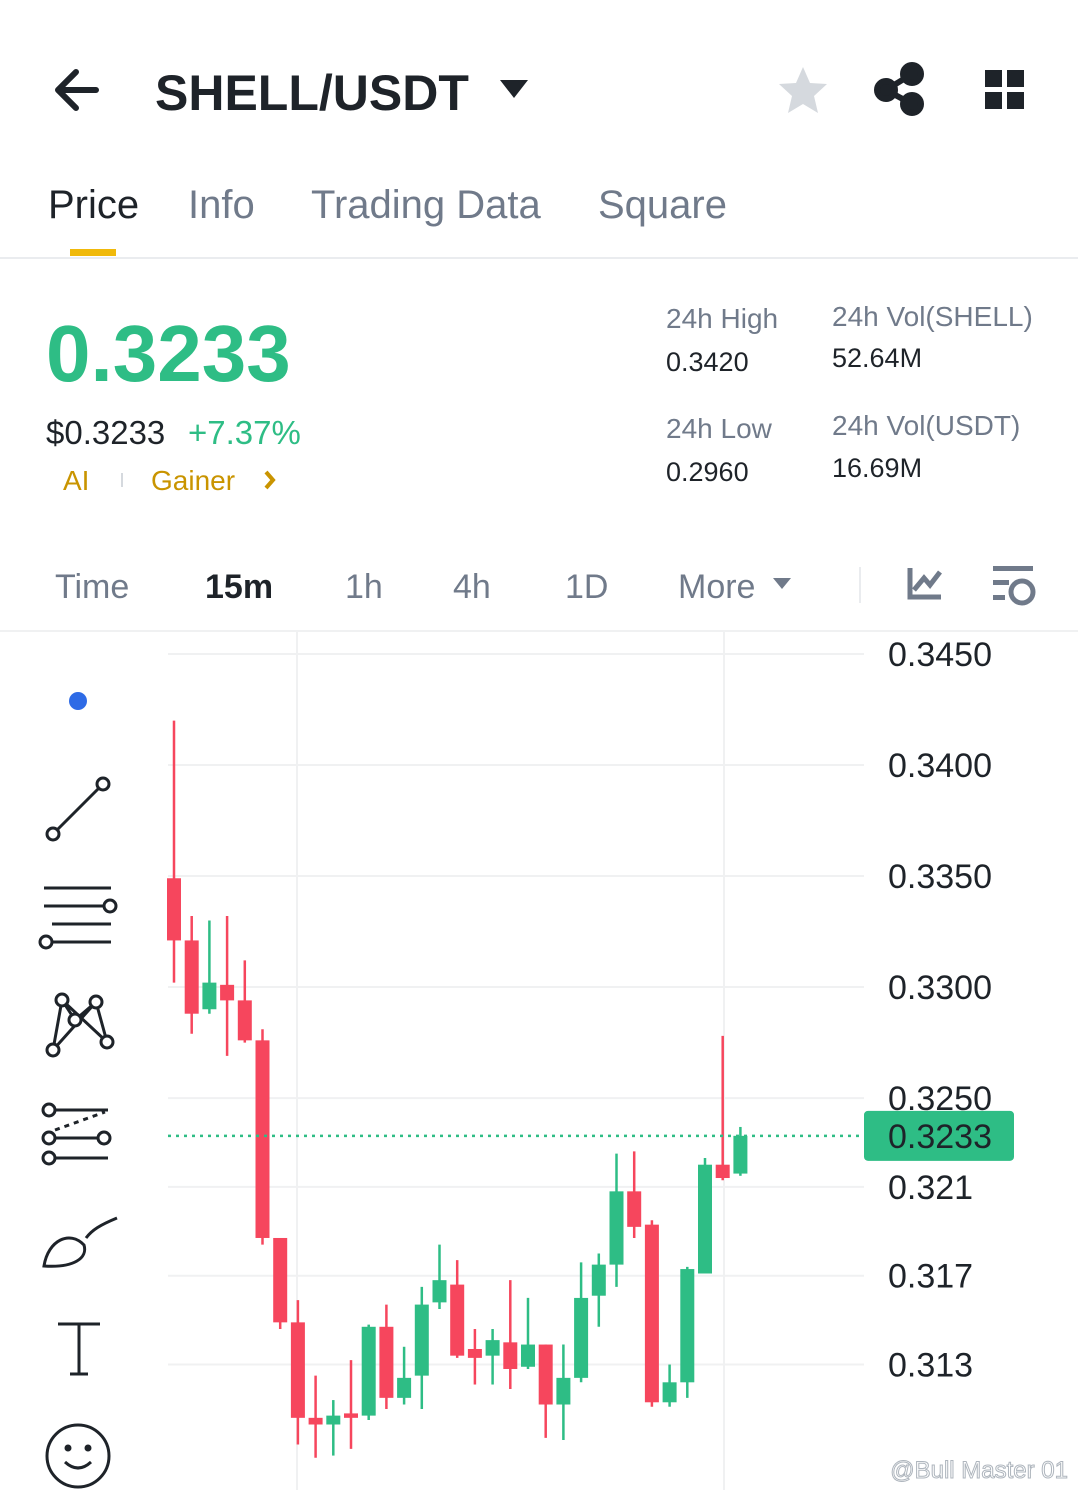 This screenshot has height=1493, width=1078. What do you see at coordinates (244, 432) in the screenshot?
I see `price-change: +7.37%` at bounding box center [244, 432].